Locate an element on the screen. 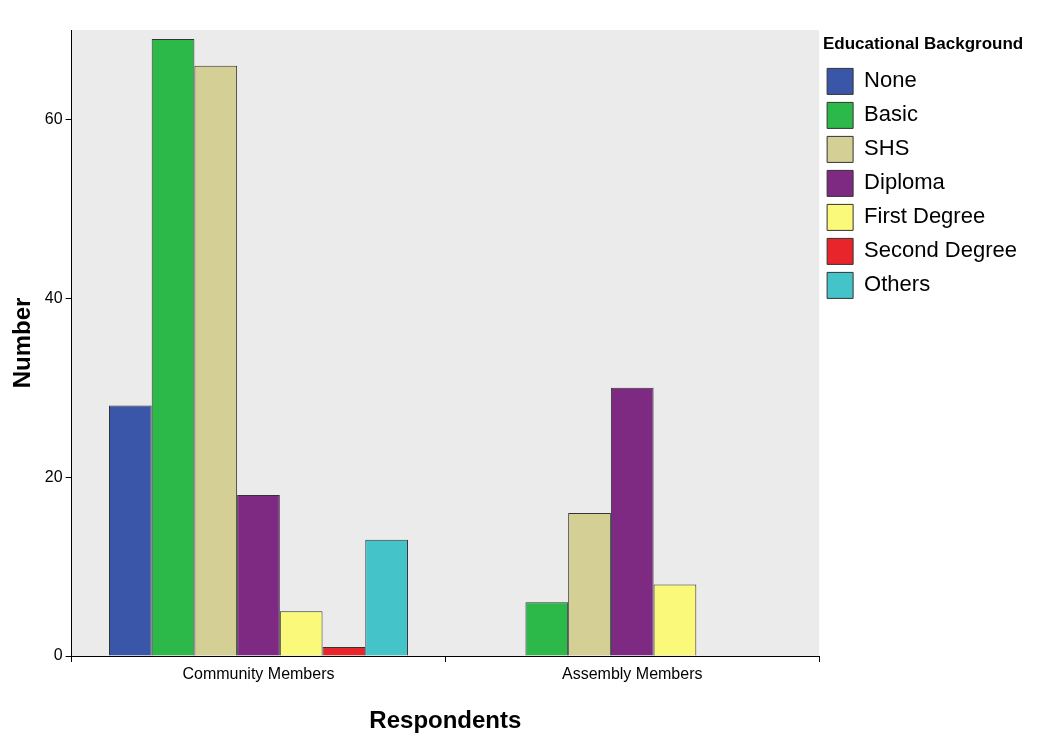 The height and width of the screenshot is (750, 1037). y-axis-title: Number is located at coordinates (22, 343).